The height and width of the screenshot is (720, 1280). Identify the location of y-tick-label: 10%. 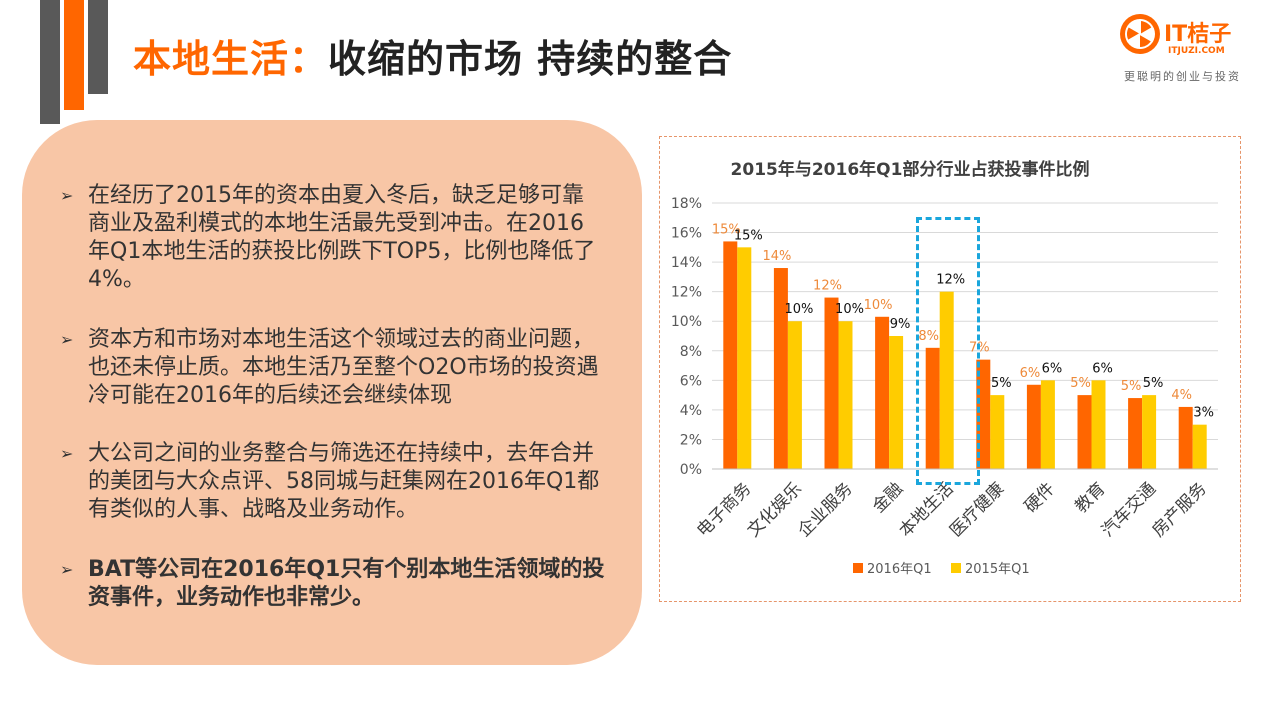
(686, 322).